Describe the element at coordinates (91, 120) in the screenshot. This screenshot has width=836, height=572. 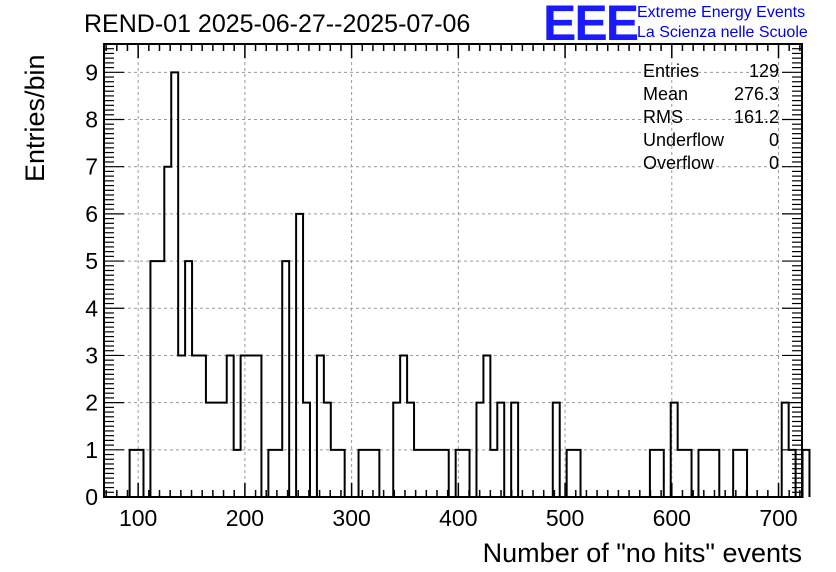
I see `y-tick-label: 8` at that location.